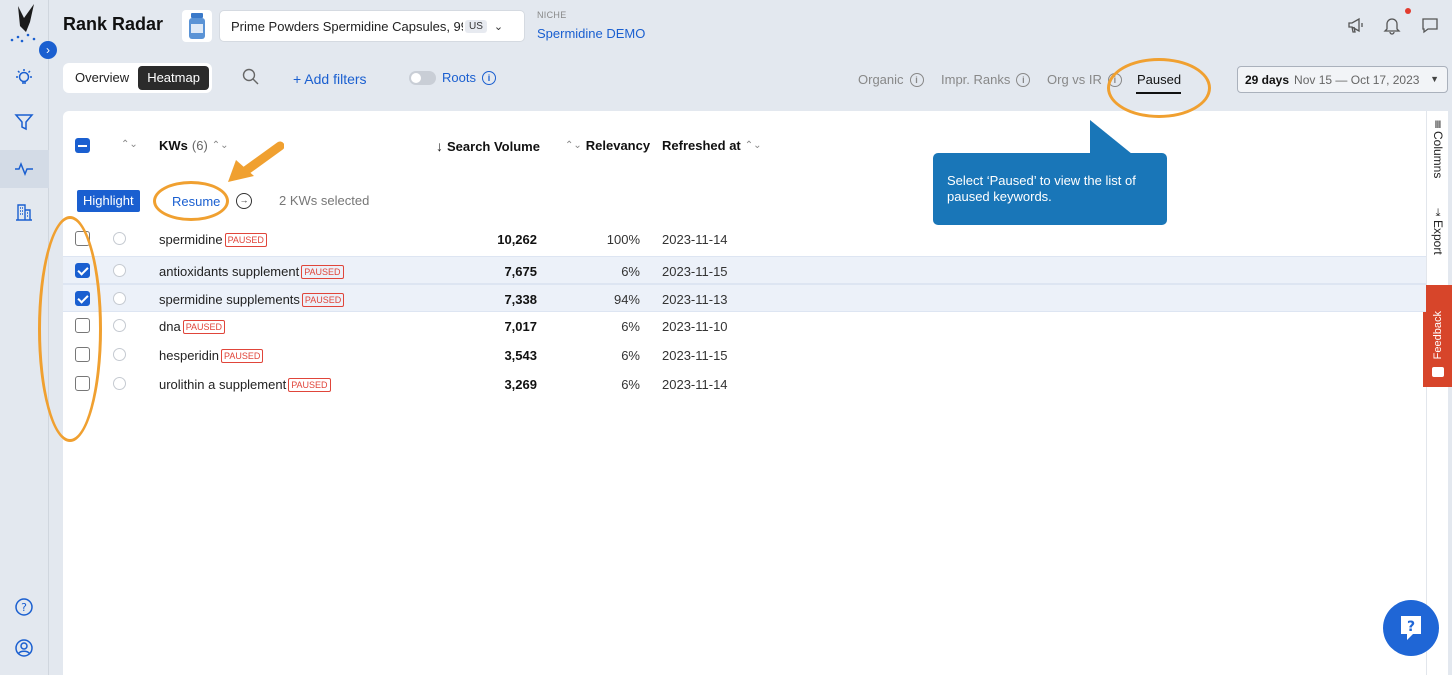 This screenshot has height=675, width=1452. I want to click on lightbulb-icon, so click(24, 78).